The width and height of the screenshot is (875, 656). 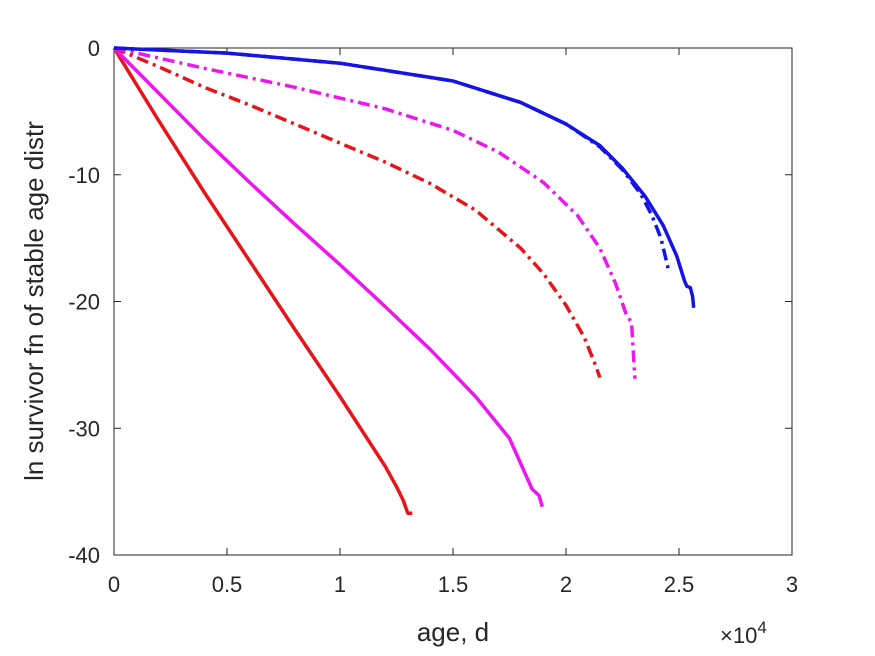 I want to click on x-tick-label: 0, so click(x=114, y=584).